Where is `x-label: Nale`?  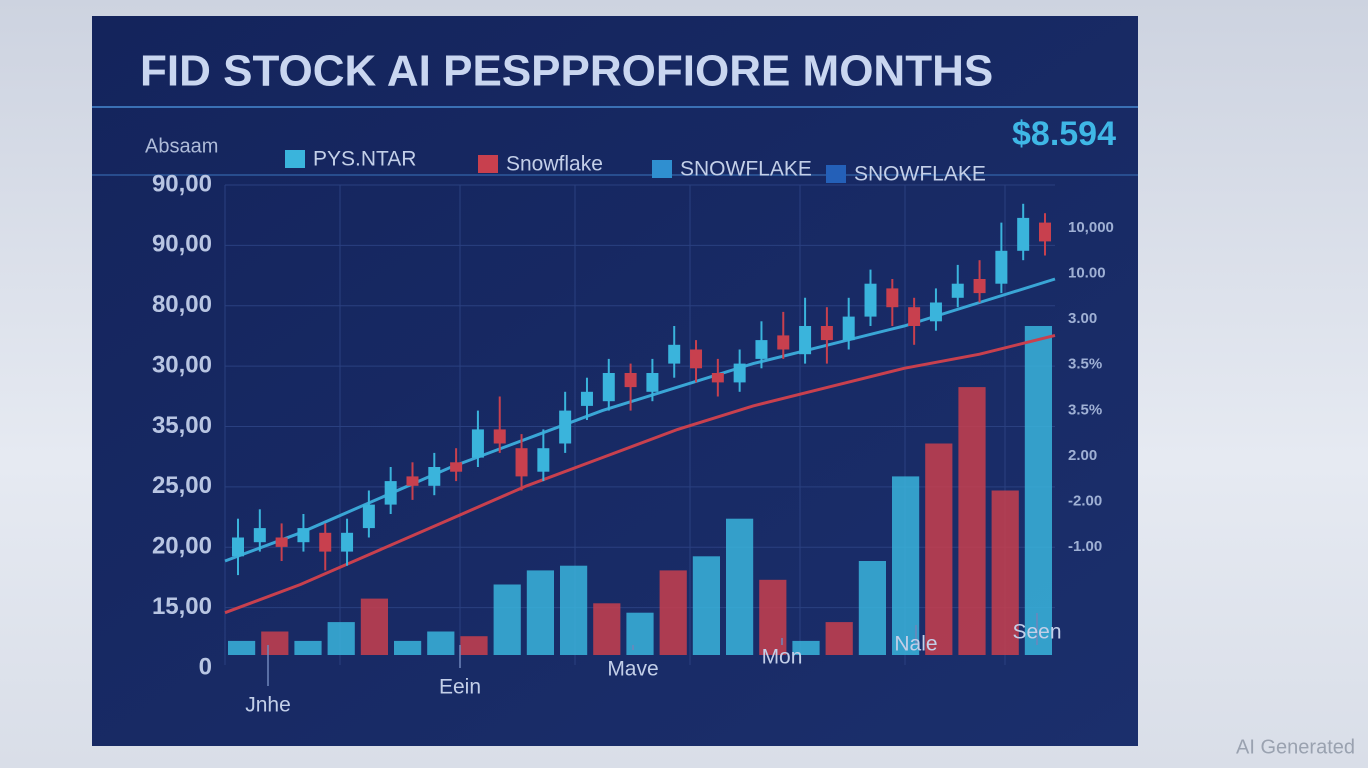
x-label: Nale is located at coordinates (915, 644).